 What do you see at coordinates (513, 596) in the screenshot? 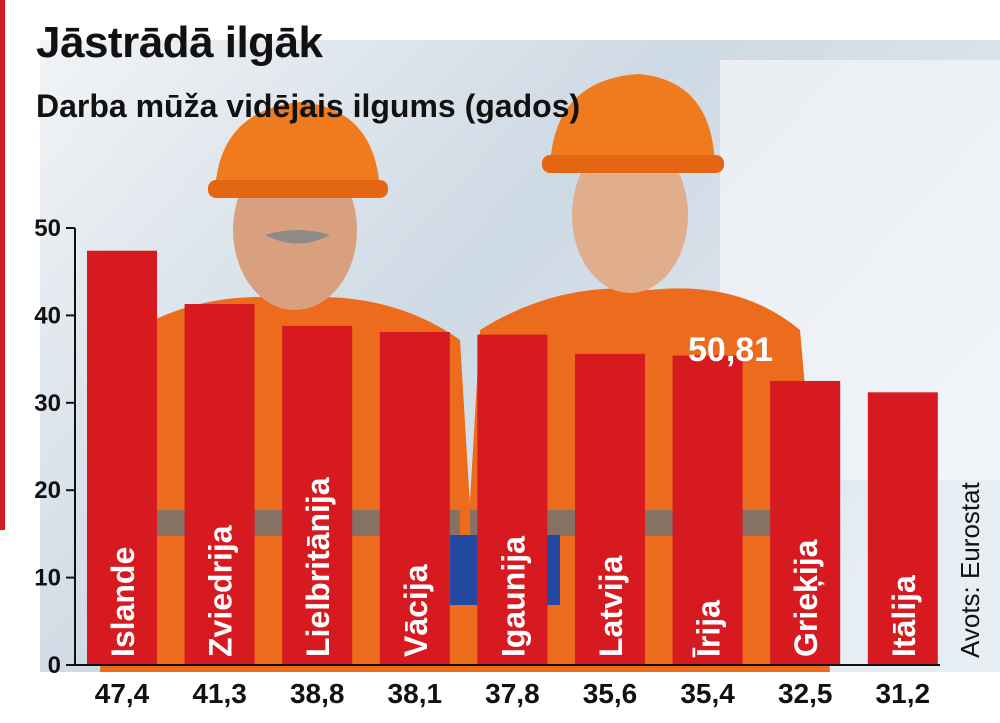
I see `bar-category-label: Igaunija` at bounding box center [513, 596].